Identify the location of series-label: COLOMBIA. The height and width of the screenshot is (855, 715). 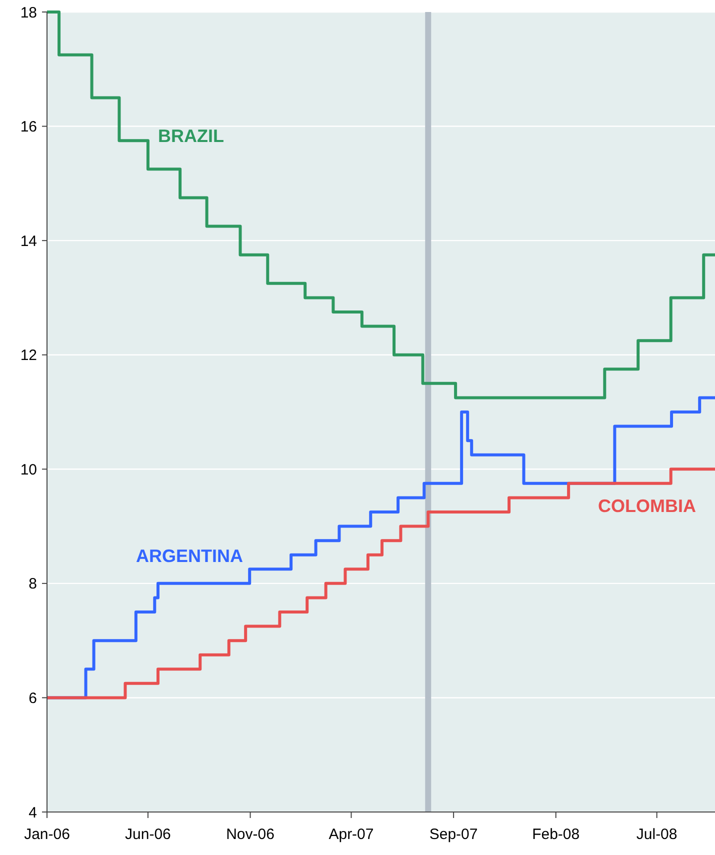
(647, 506).